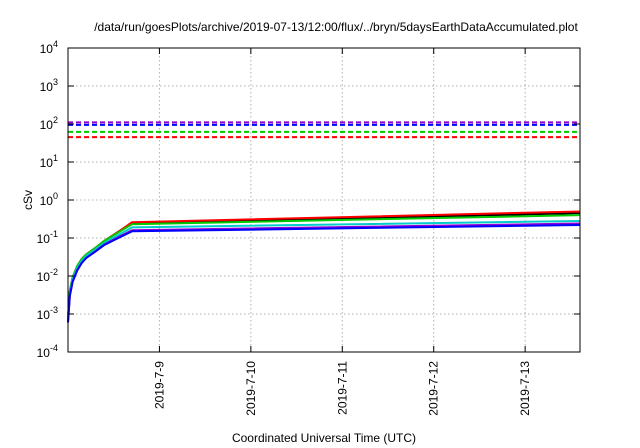  I want to click on y-tick-exponent: 2, so click(55, 120).